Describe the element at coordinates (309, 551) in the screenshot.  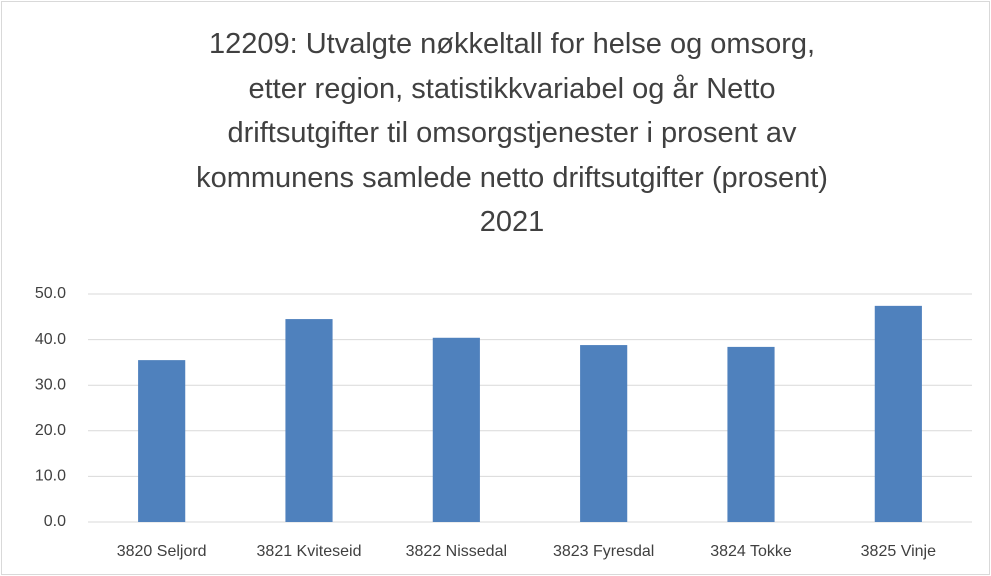
I see `x-tick-label: 3821 Kviteseid` at that location.